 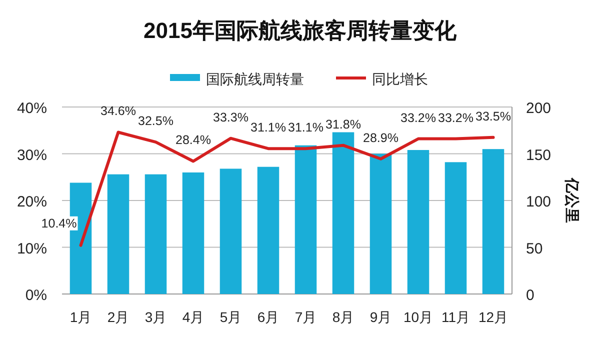 What do you see at coordinates (493, 116) in the screenshot?
I see `data-label: 33.5%` at bounding box center [493, 116].